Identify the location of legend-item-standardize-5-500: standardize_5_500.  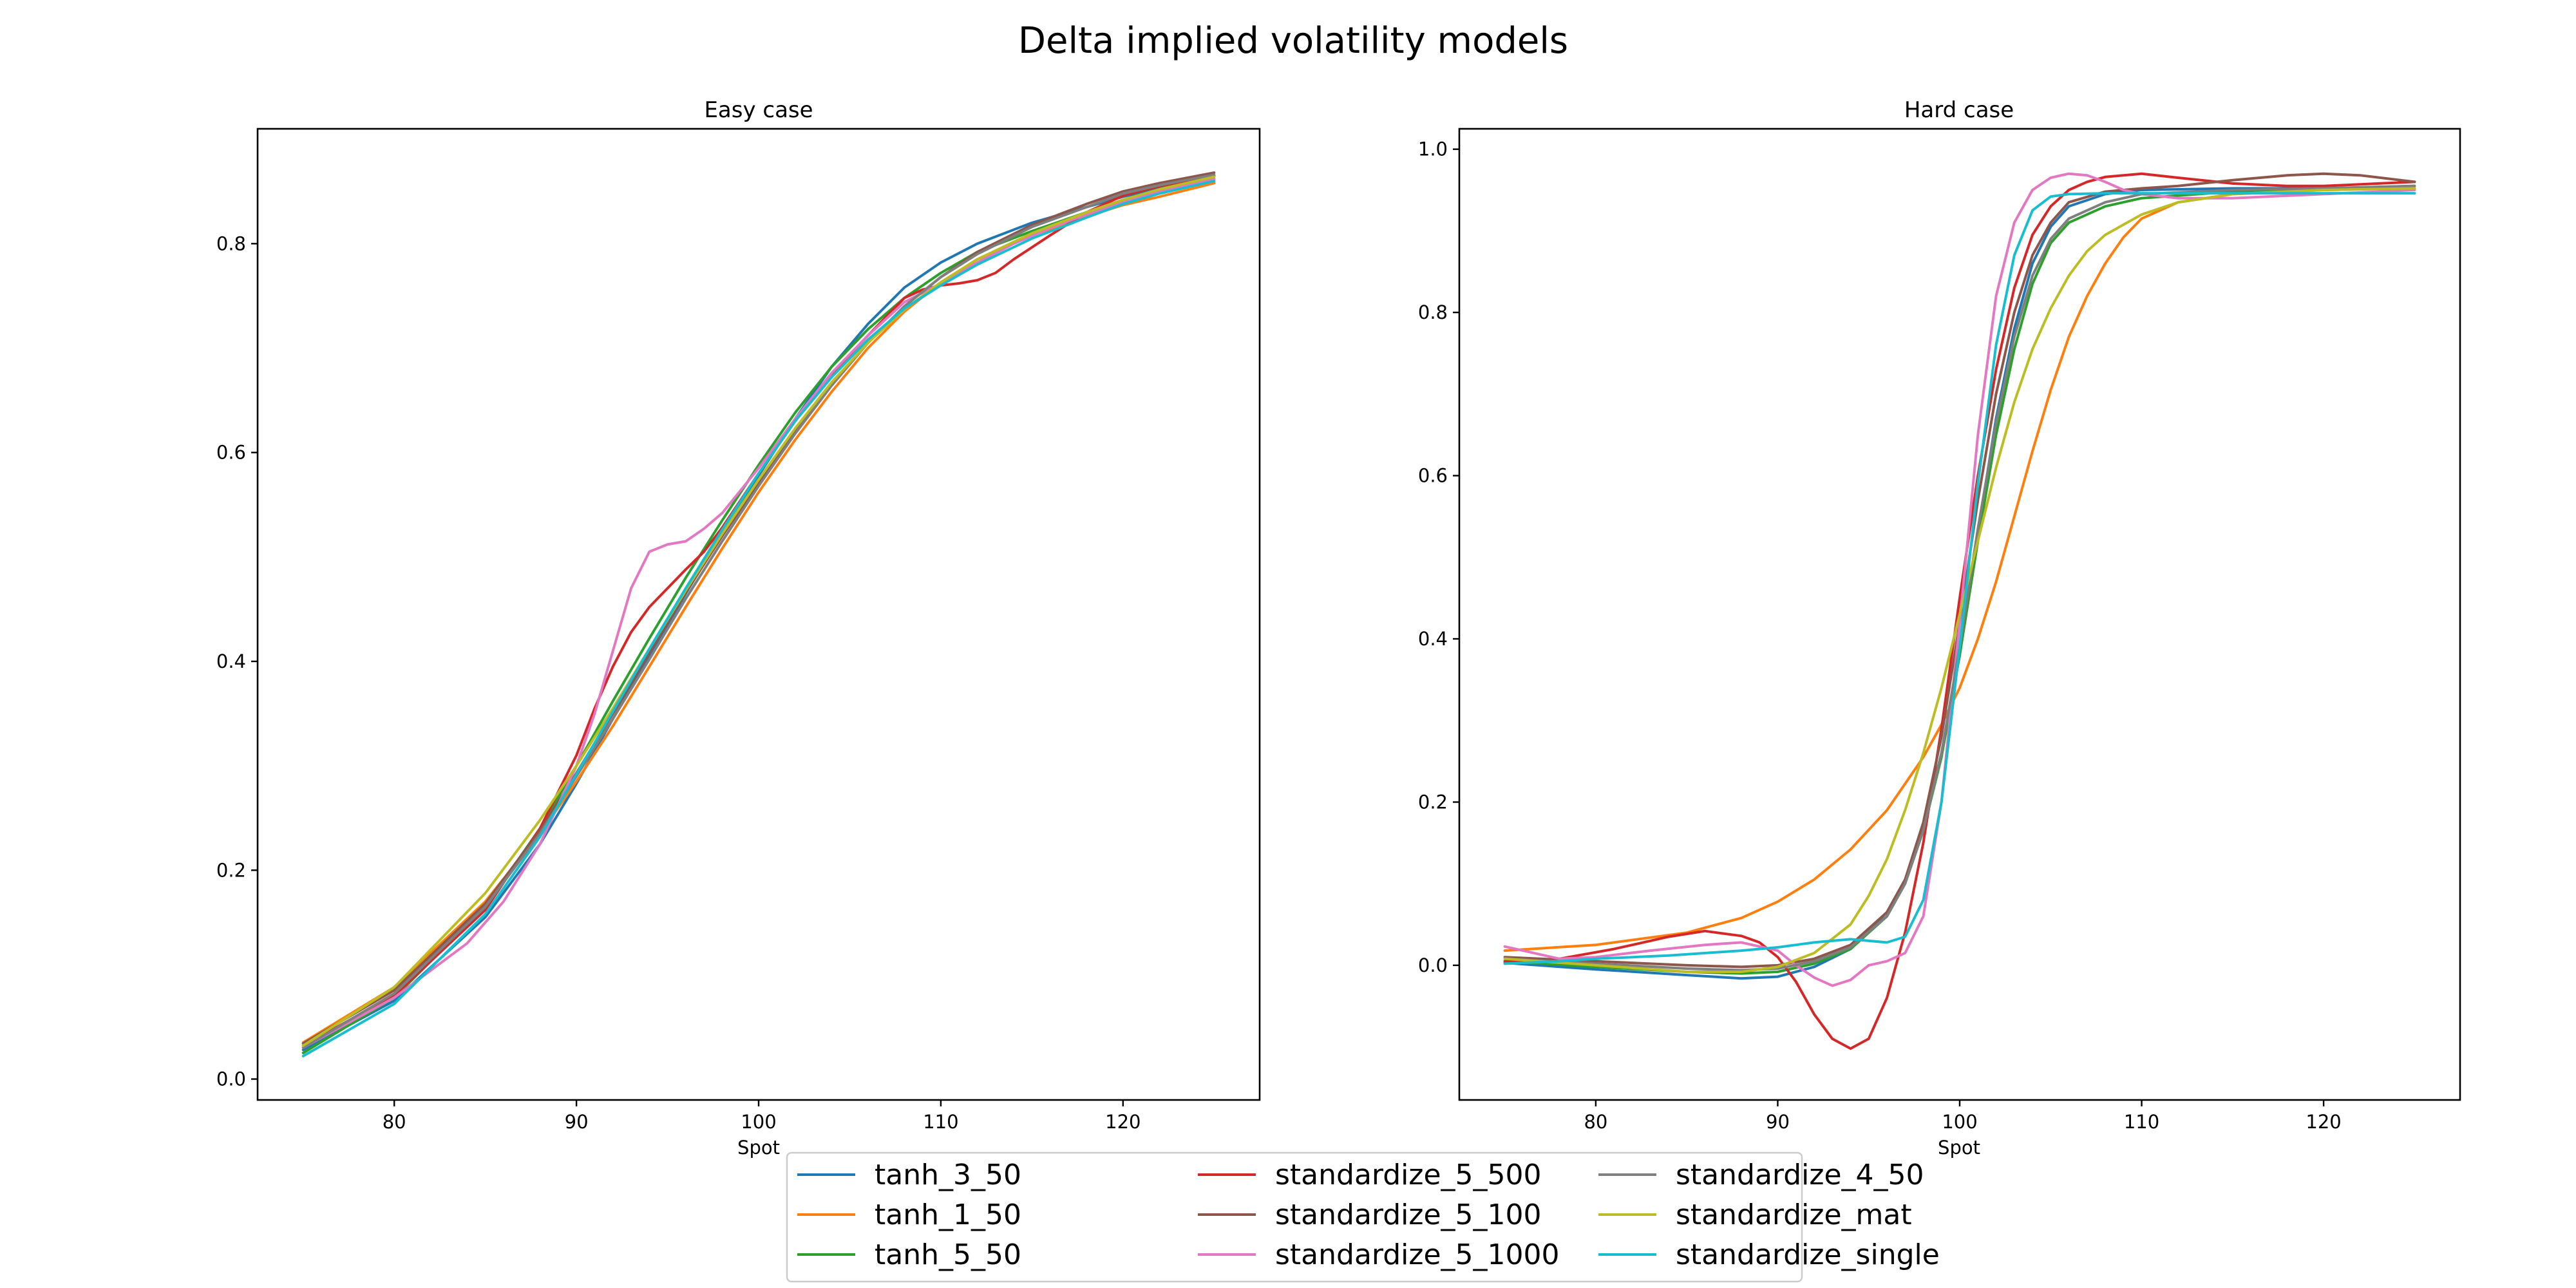
(1370, 1175).